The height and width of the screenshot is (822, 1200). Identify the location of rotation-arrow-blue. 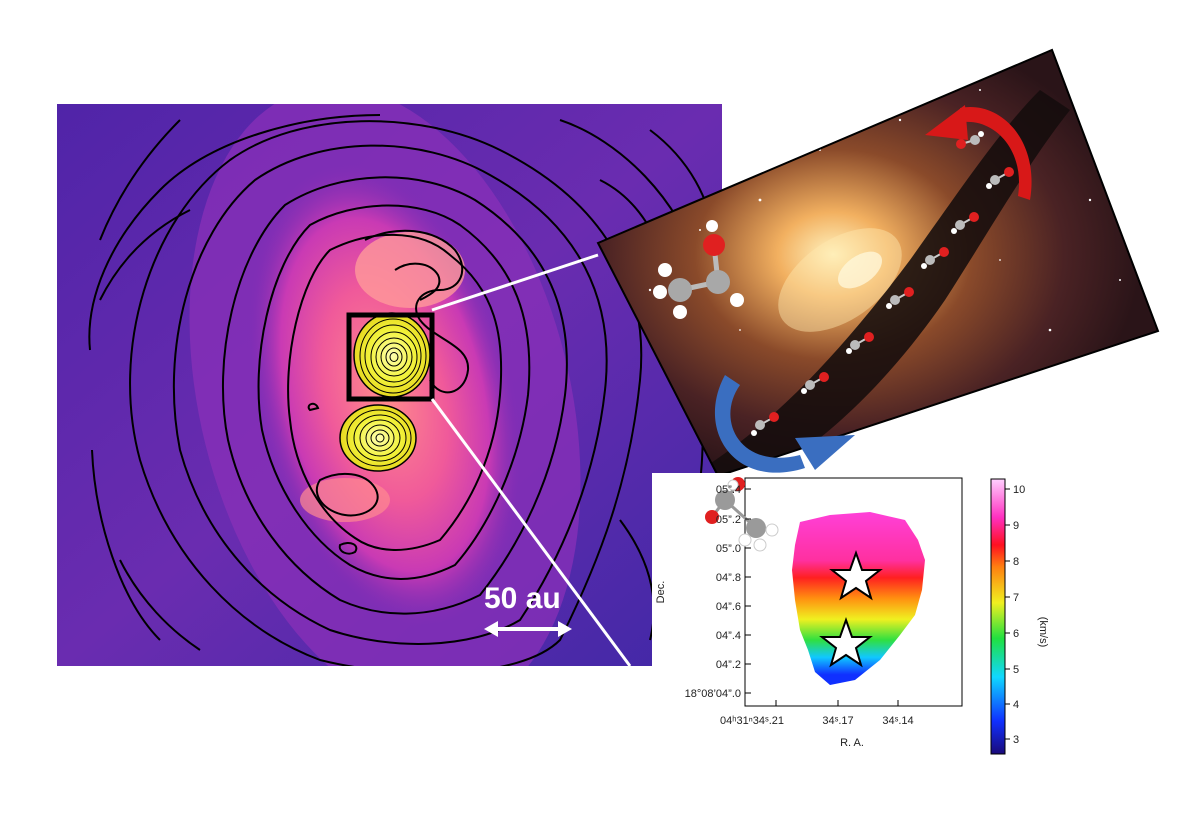
(784, 424).